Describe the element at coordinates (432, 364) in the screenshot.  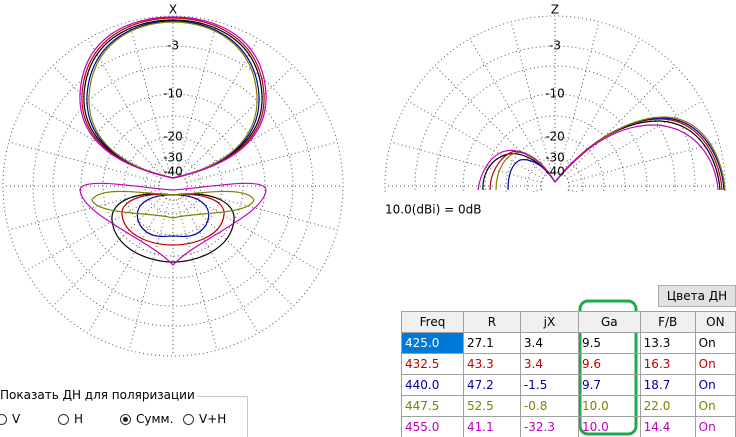
I see `table-cell: 432.5` at that location.